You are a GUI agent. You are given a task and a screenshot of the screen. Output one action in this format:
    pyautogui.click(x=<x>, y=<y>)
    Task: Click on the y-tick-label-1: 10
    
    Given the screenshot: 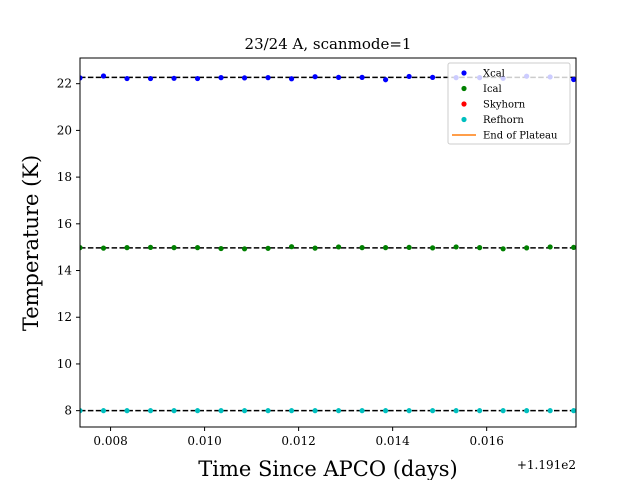 What is the action you would take?
    pyautogui.click(x=64, y=364)
    